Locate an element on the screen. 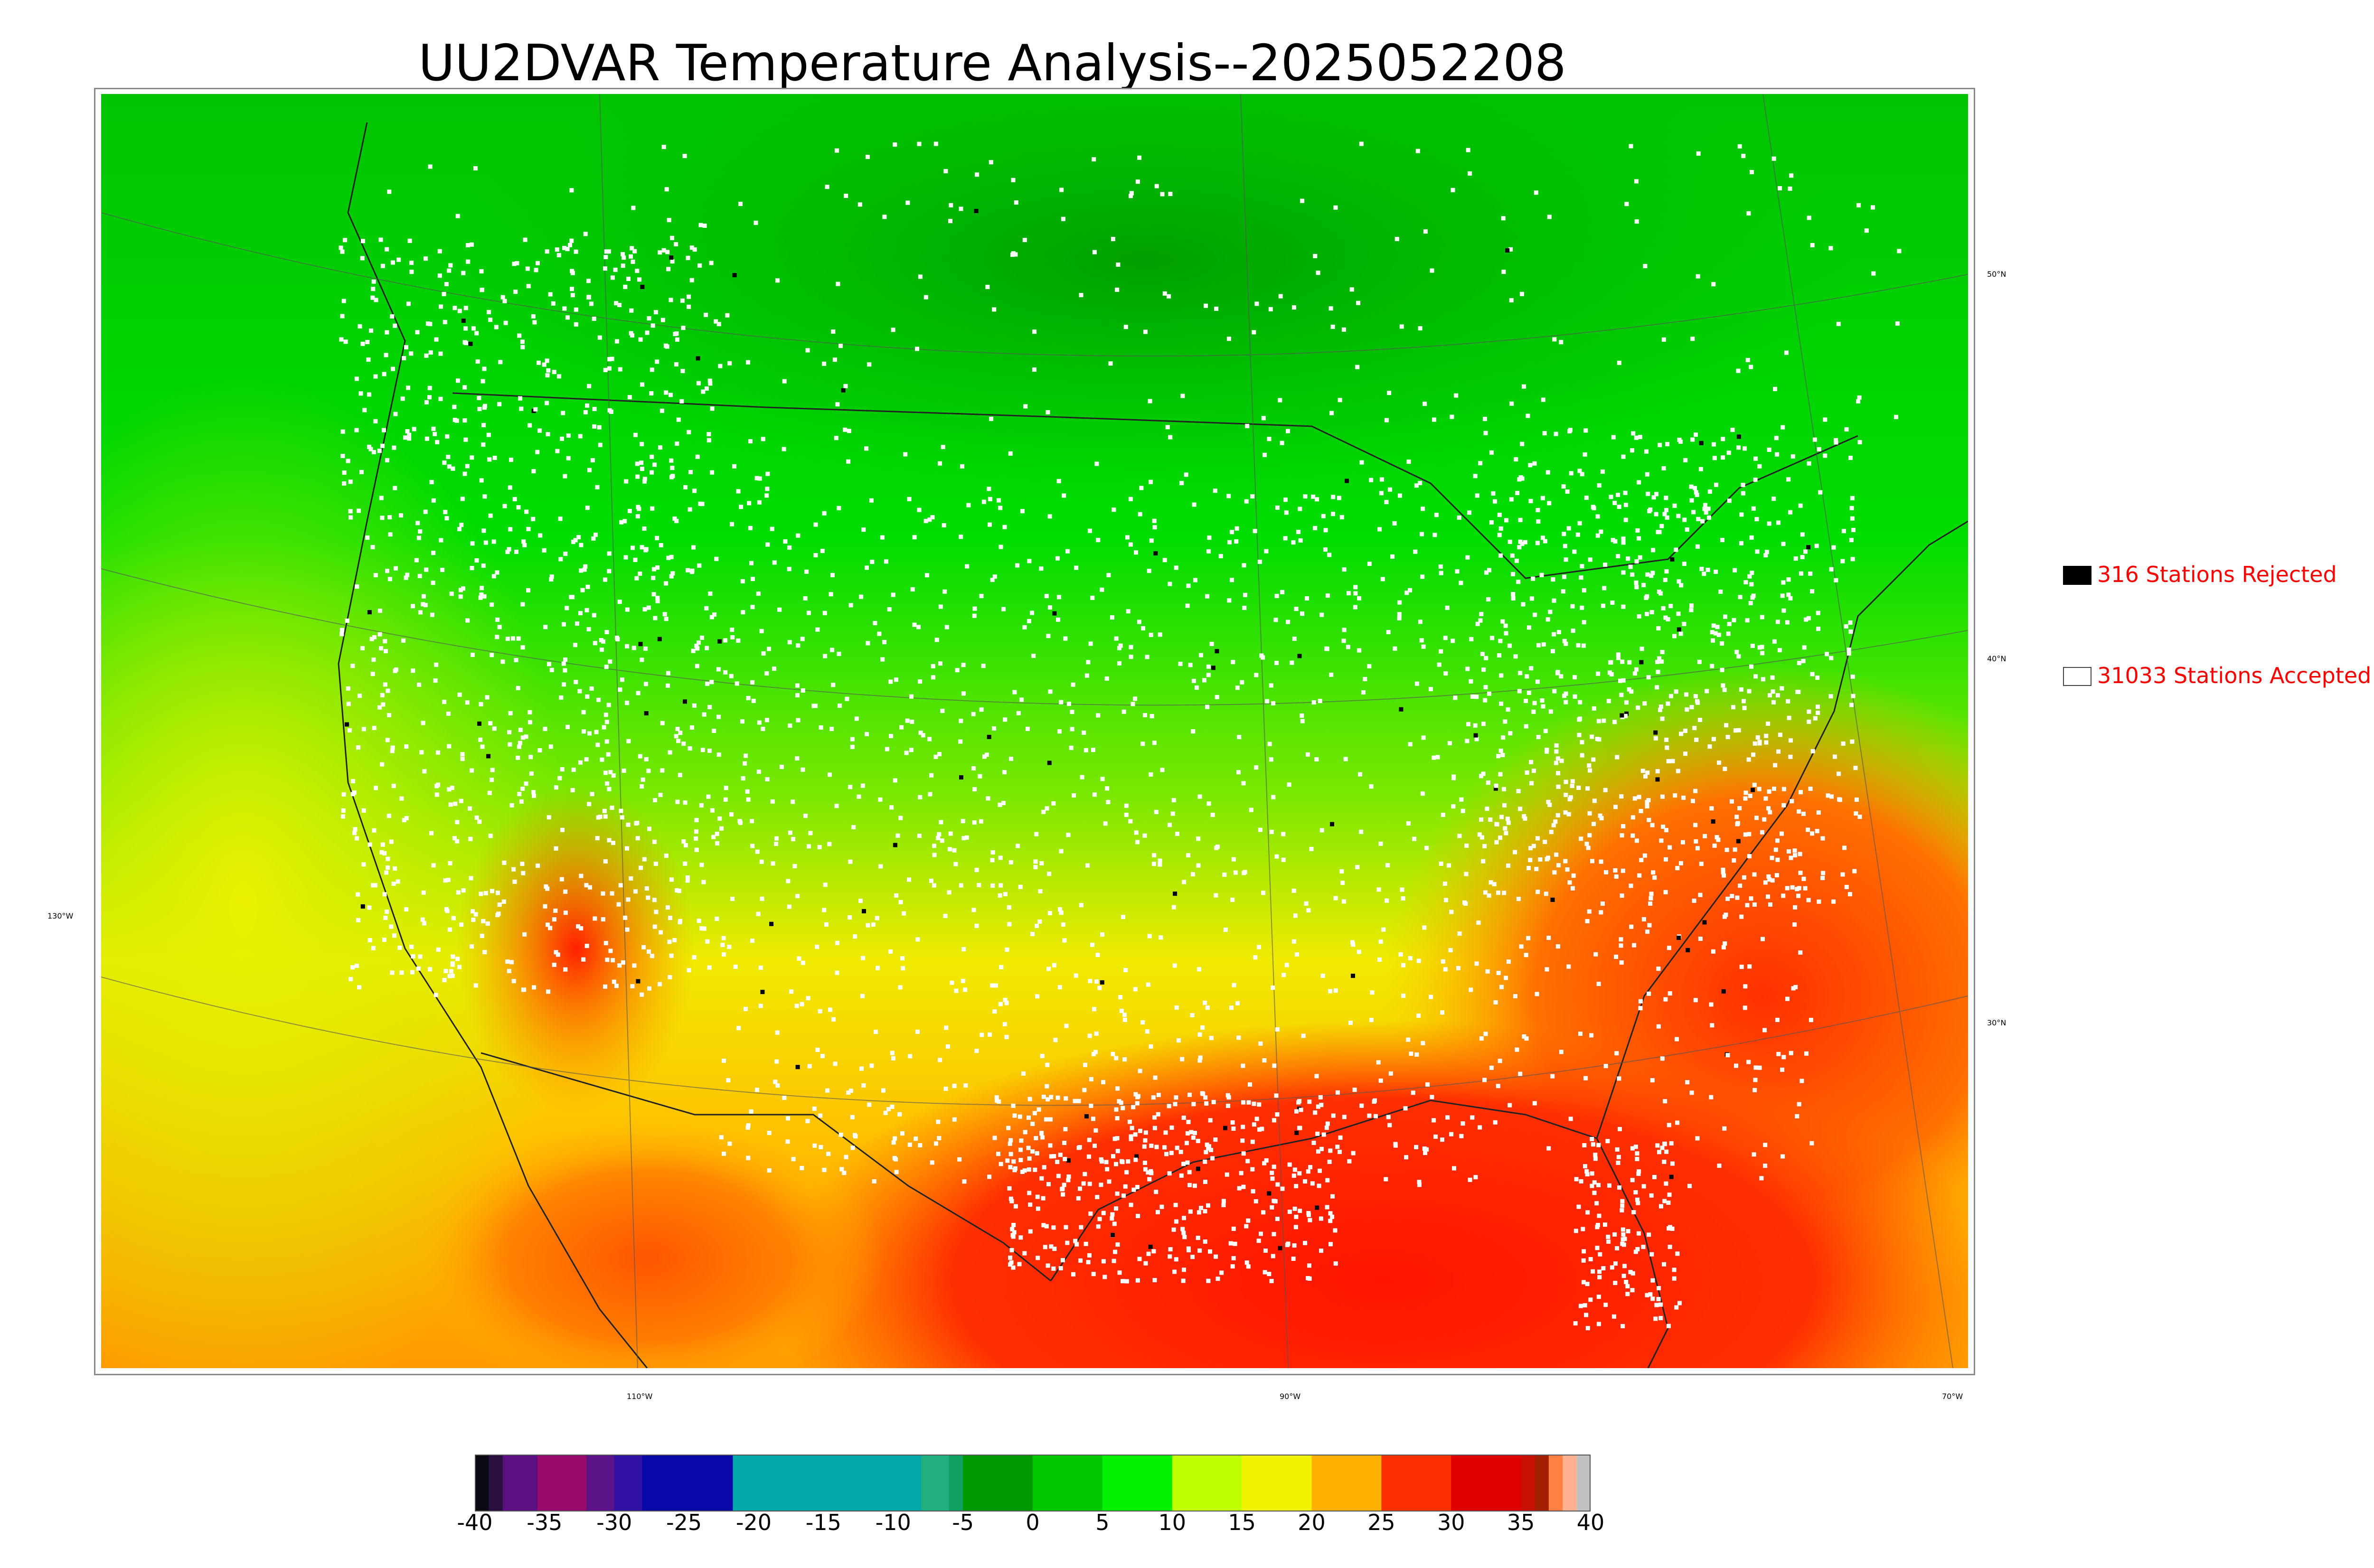 This screenshot has width=2374, height=1568. colorbar-segment is located at coordinates (496, 1484).